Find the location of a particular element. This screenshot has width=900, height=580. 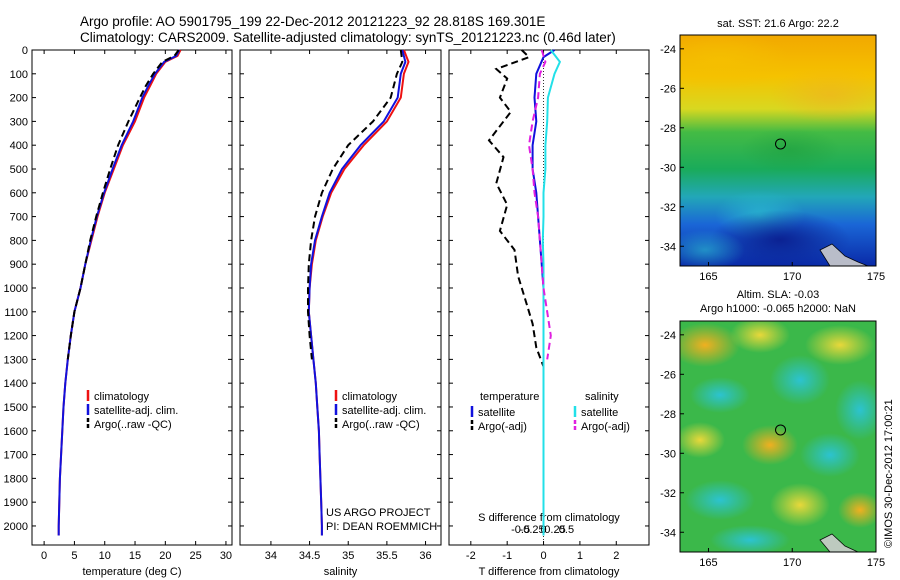

x-tick-label: 36 is located at coordinates (425, 556).